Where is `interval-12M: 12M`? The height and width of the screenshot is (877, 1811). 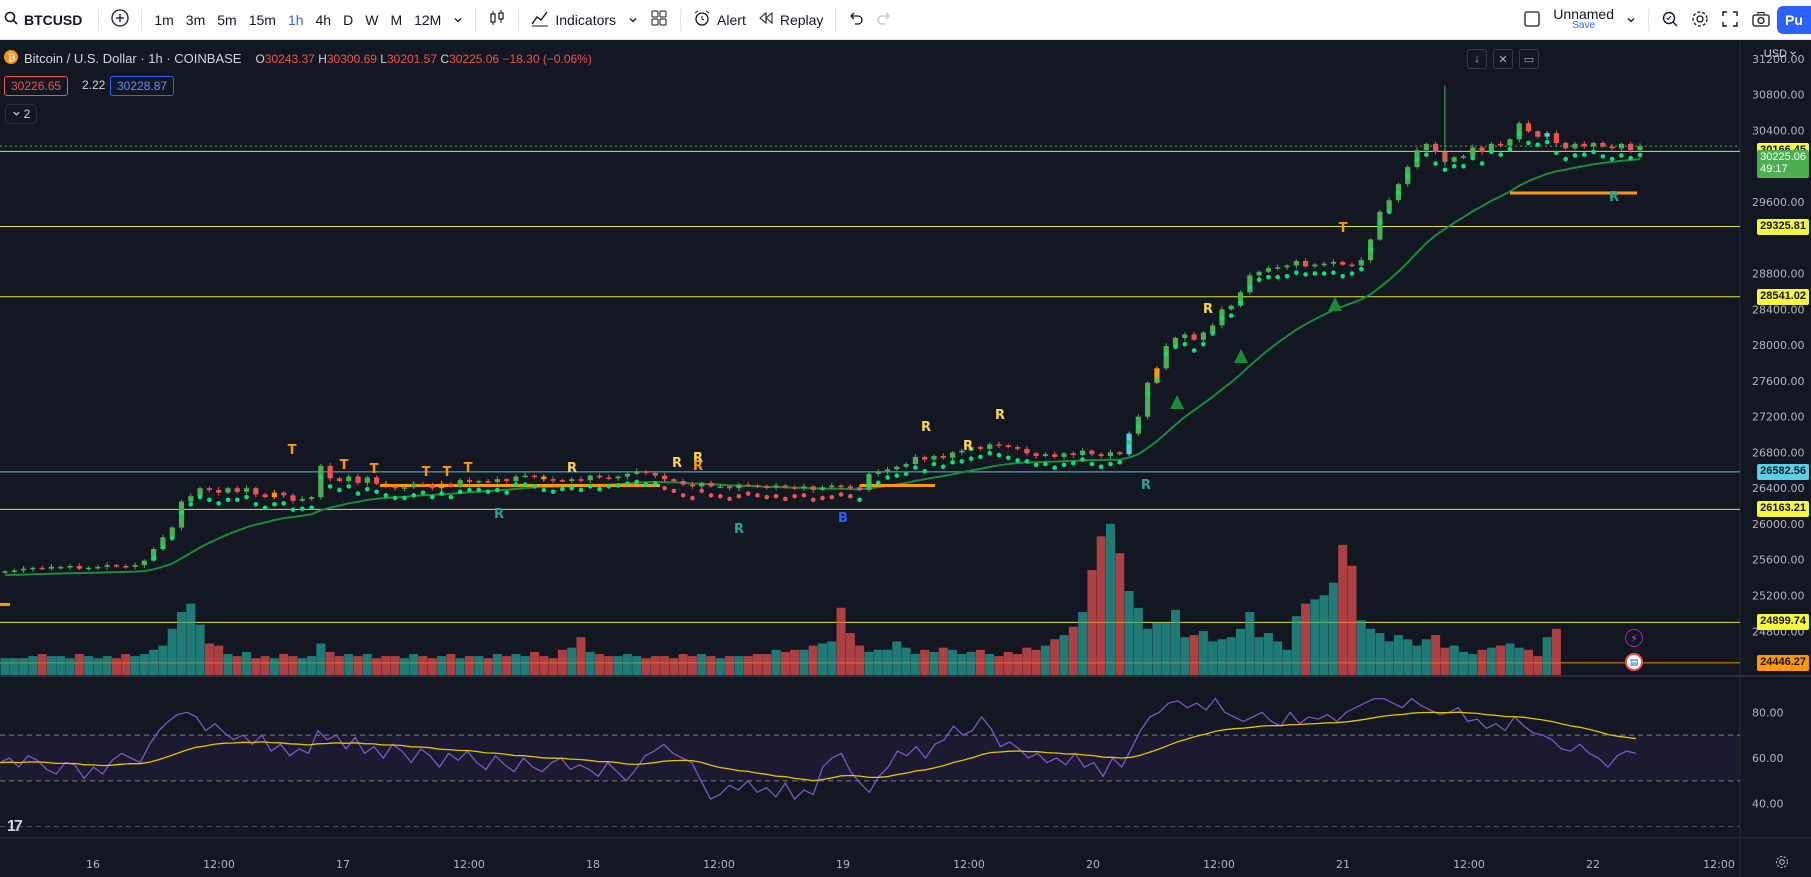 interval-12M: 12M is located at coordinates (428, 19).